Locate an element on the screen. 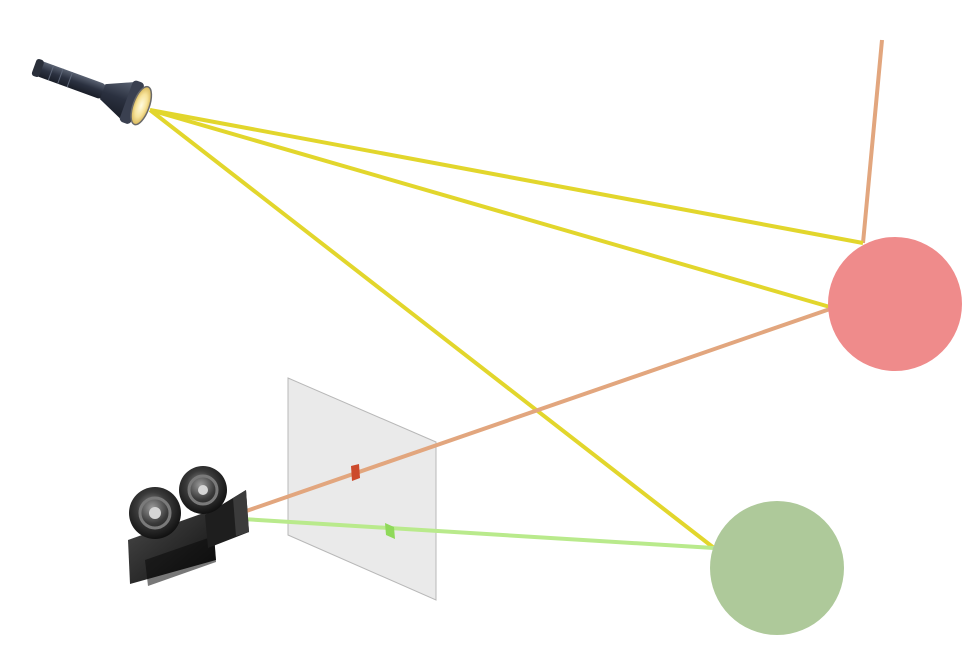 The width and height of the screenshot is (973, 647). green-pixel is located at coordinates (390, 531).